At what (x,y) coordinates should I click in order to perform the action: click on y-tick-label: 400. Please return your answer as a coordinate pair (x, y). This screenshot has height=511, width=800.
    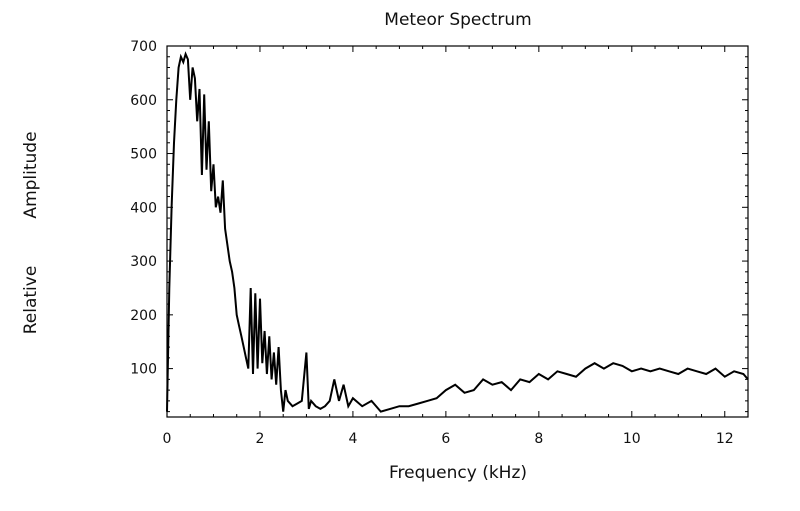
    Looking at the image, I should click on (143, 208).